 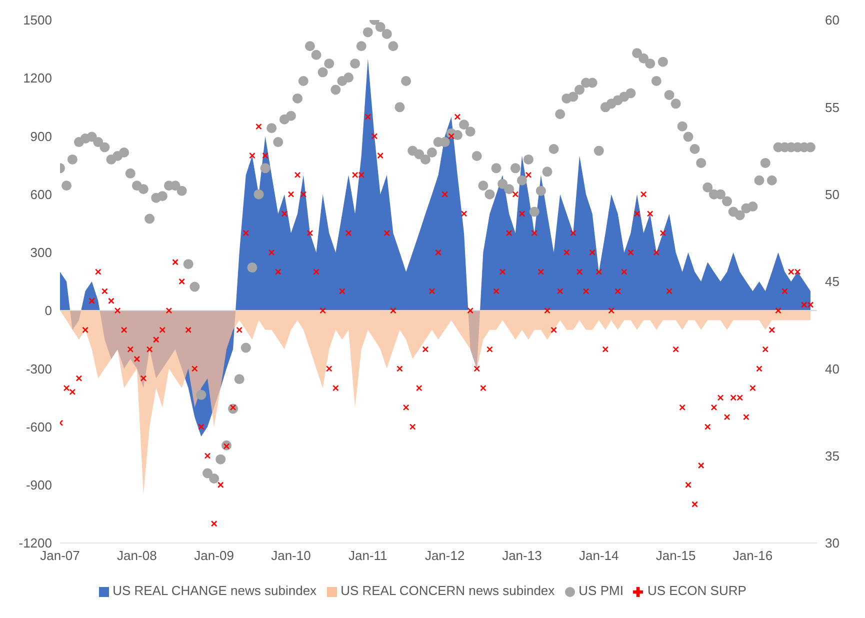 I want to click on x-tick-label: Jan-14, so click(x=599, y=556).